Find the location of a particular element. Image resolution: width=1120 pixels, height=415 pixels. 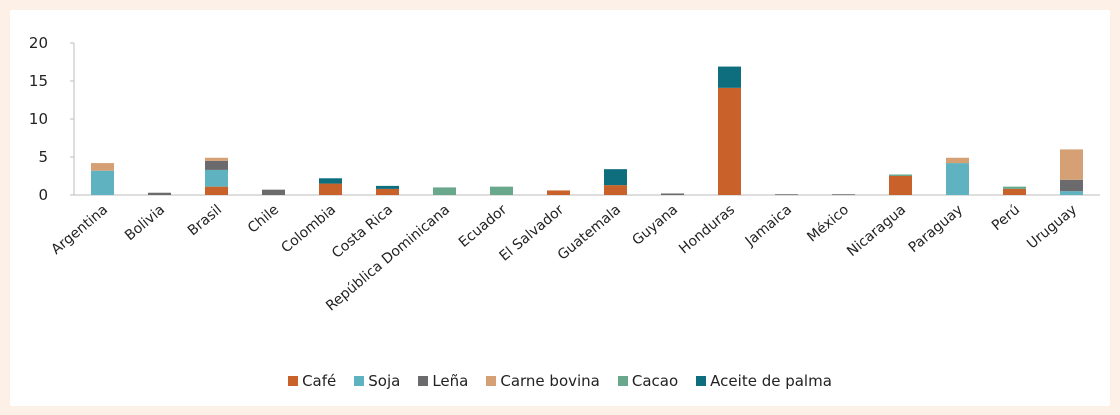

x-tick-label: Nicaragua is located at coordinates (876, 231).